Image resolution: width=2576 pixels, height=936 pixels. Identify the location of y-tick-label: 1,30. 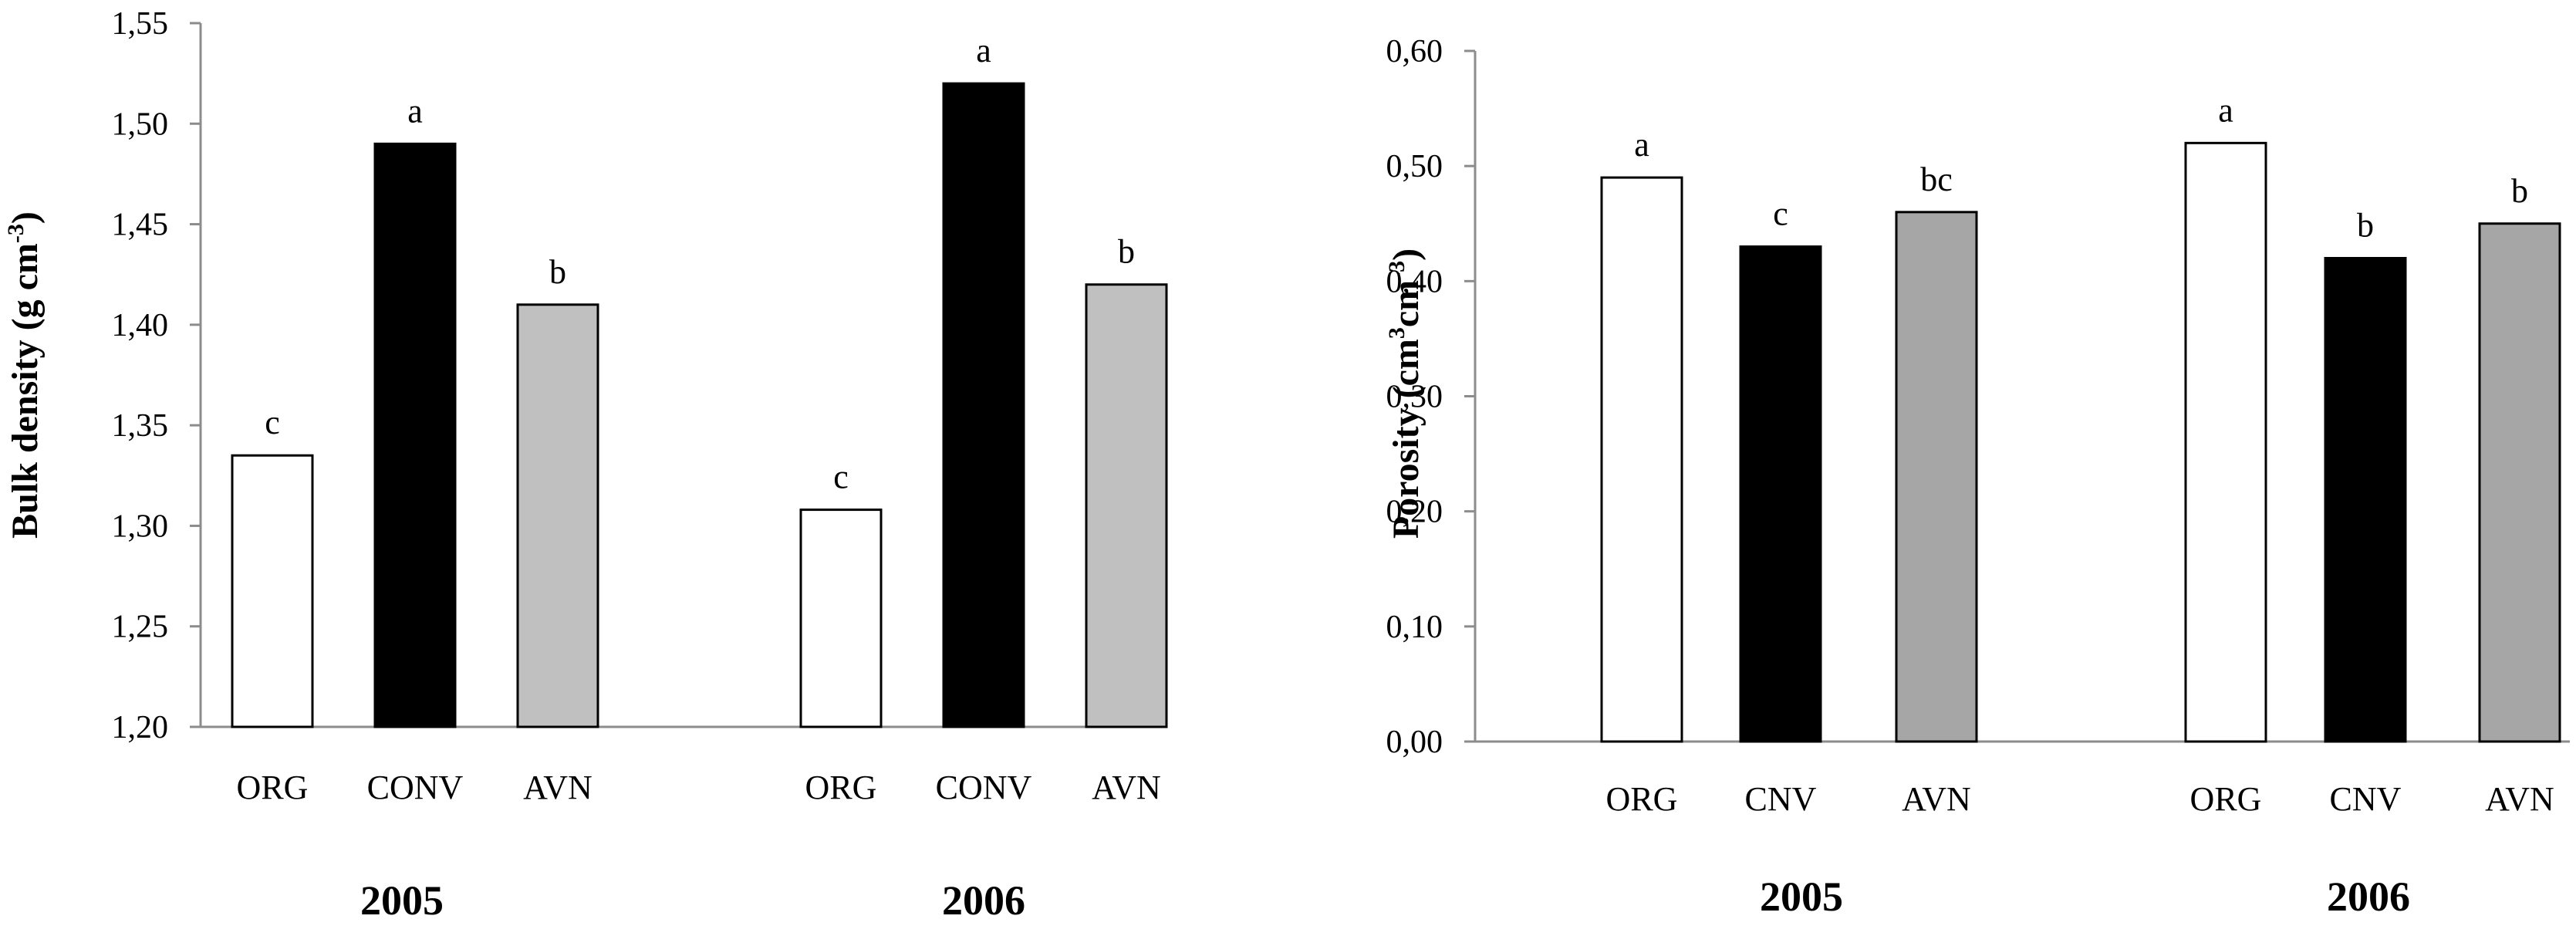
(140, 526).